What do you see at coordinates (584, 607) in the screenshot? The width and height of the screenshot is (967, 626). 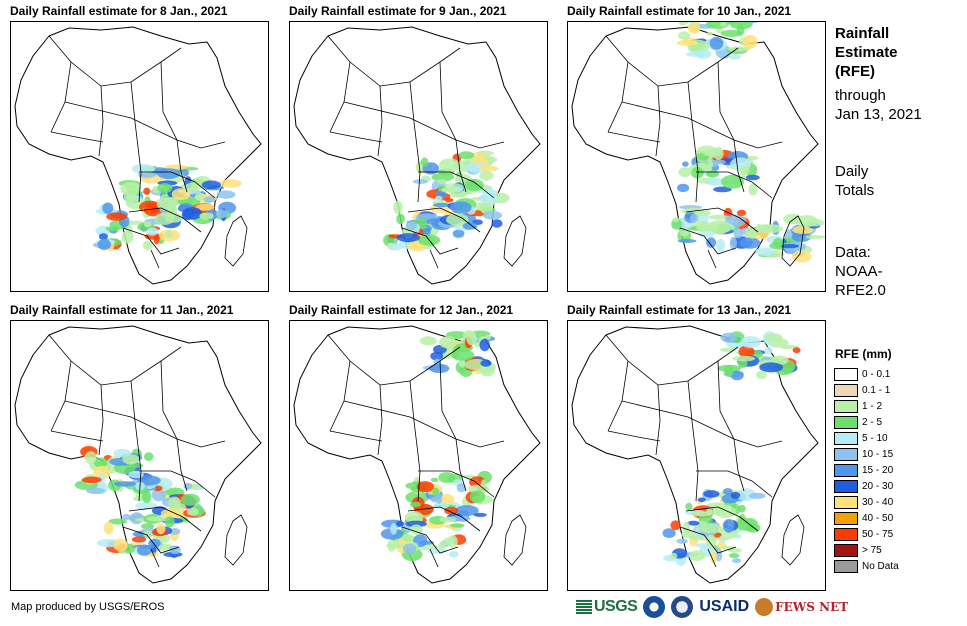 I see `usgs-mark-icon` at bounding box center [584, 607].